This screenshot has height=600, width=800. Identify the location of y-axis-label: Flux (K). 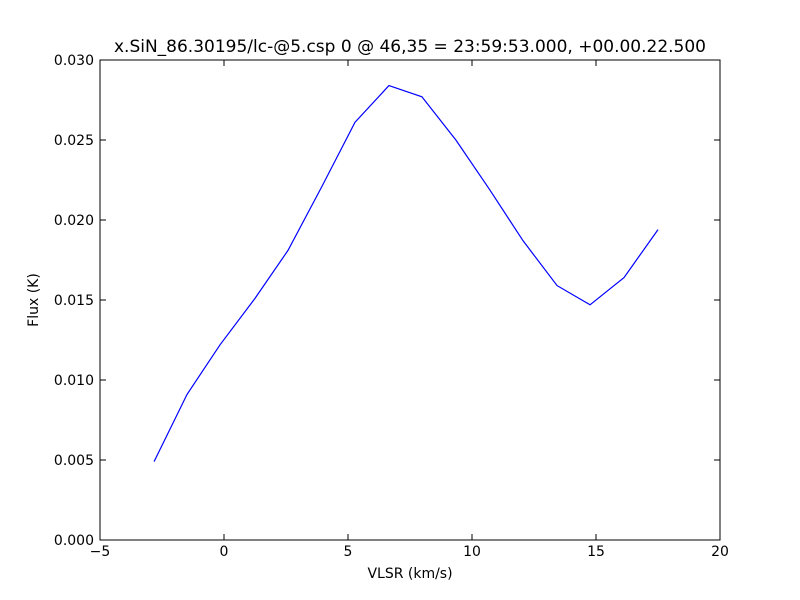
(34, 300).